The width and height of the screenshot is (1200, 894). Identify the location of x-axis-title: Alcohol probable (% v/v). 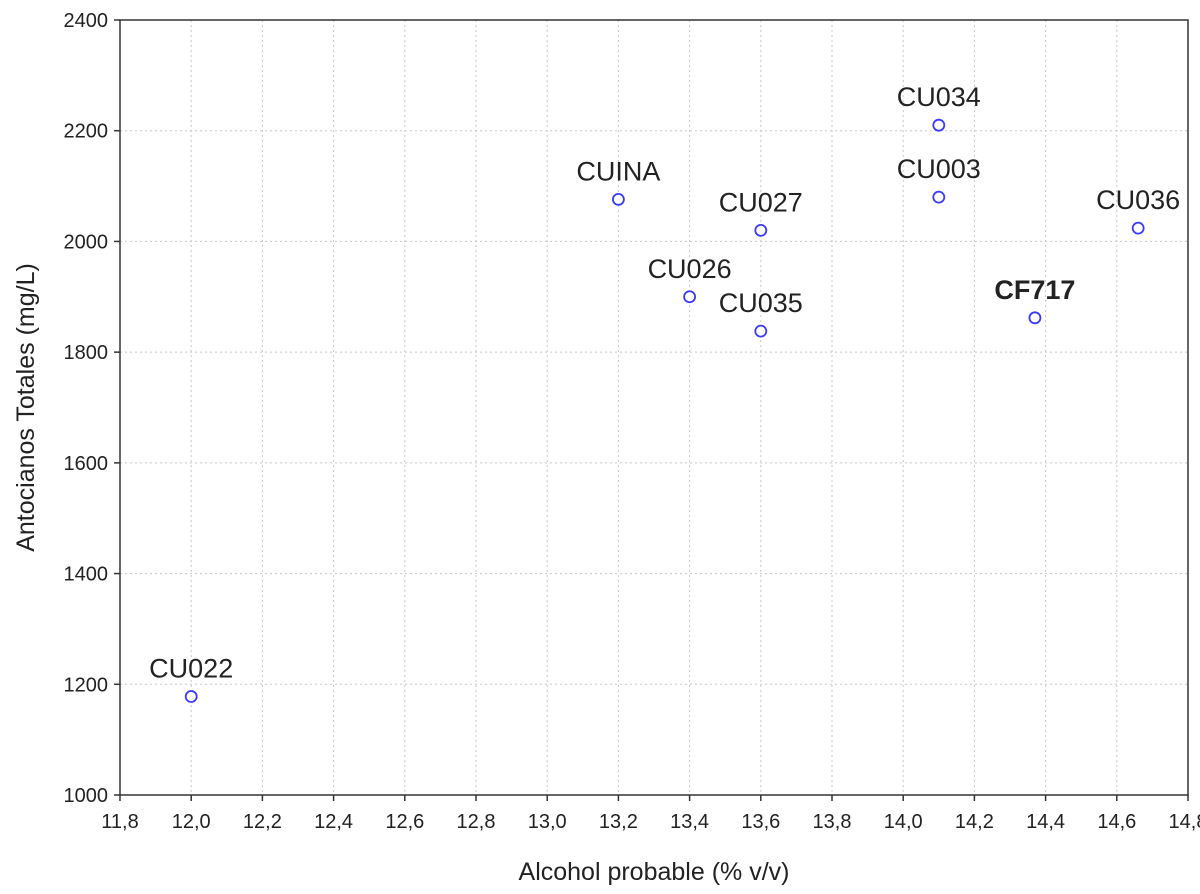
(654, 872).